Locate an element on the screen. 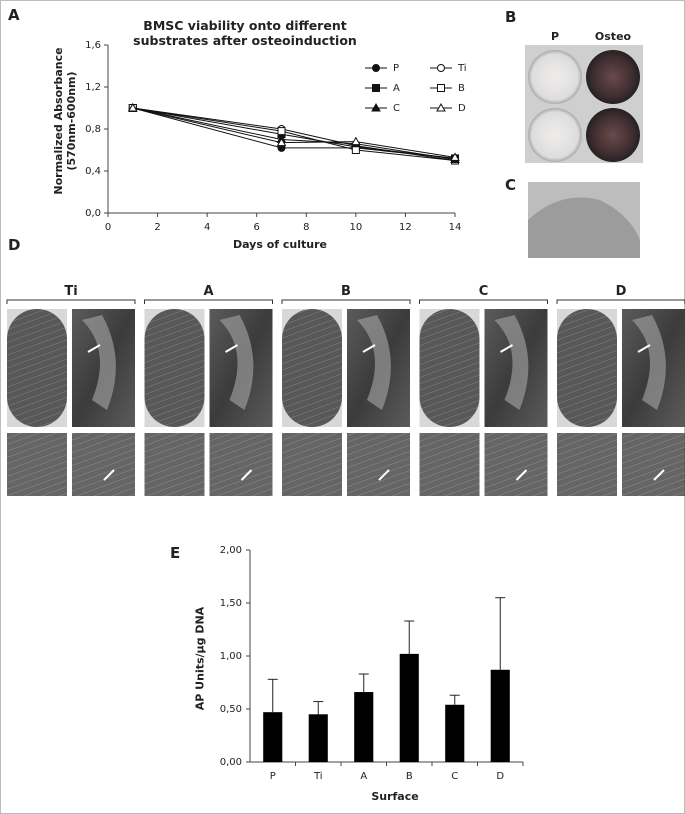 The image size is (685, 814). panel-label: E is located at coordinates (175, 553).